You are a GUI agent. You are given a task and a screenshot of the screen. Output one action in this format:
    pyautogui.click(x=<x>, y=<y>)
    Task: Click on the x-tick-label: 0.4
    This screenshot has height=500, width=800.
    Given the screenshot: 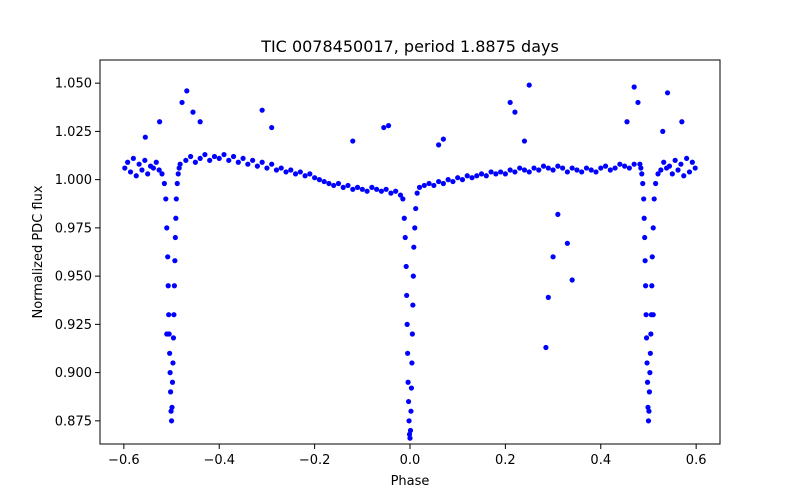 What is the action you would take?
    pyautogui.click(x=600, y=460)
    